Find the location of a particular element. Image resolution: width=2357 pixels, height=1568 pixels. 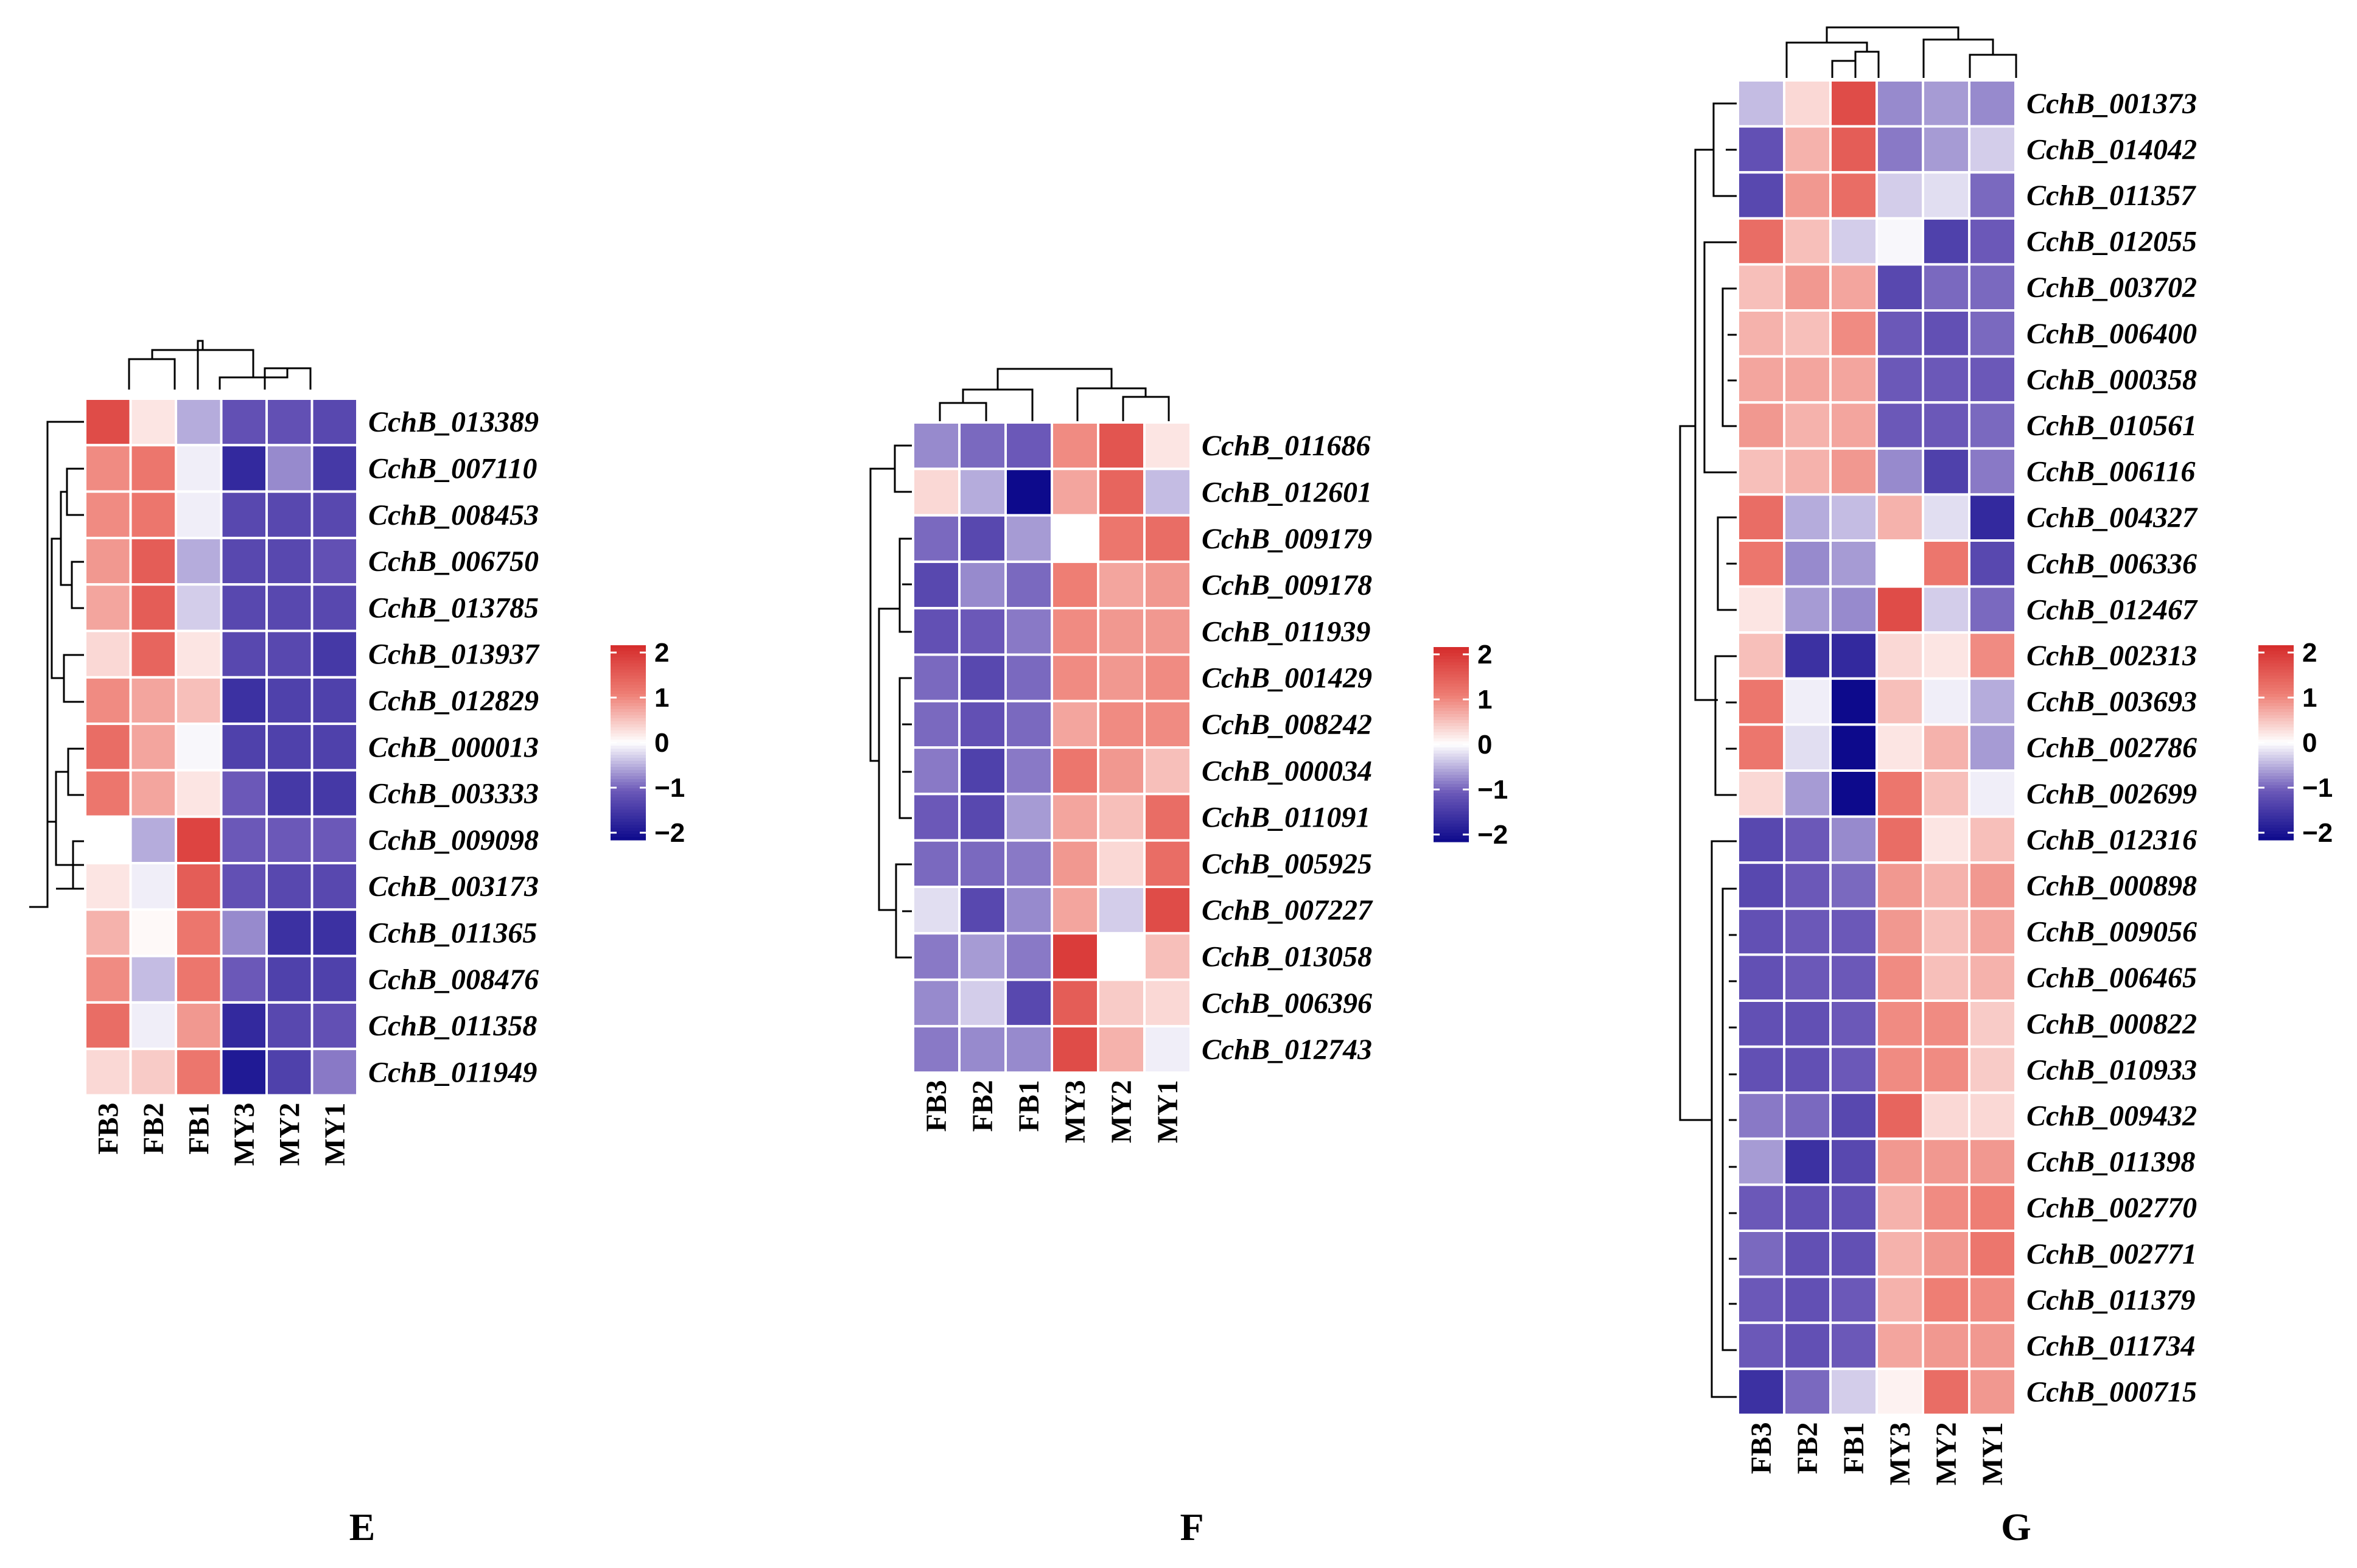

column-label-g-my1: MY1 is located at coordinates (1993, 1453).